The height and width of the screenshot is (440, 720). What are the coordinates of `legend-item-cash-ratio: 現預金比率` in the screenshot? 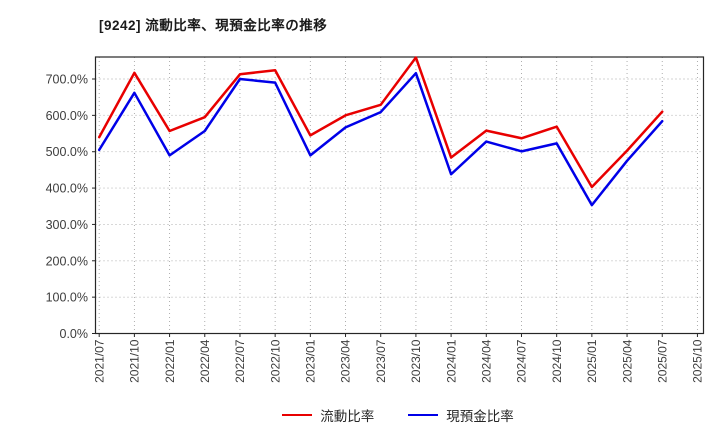 It's located at (461, 415).